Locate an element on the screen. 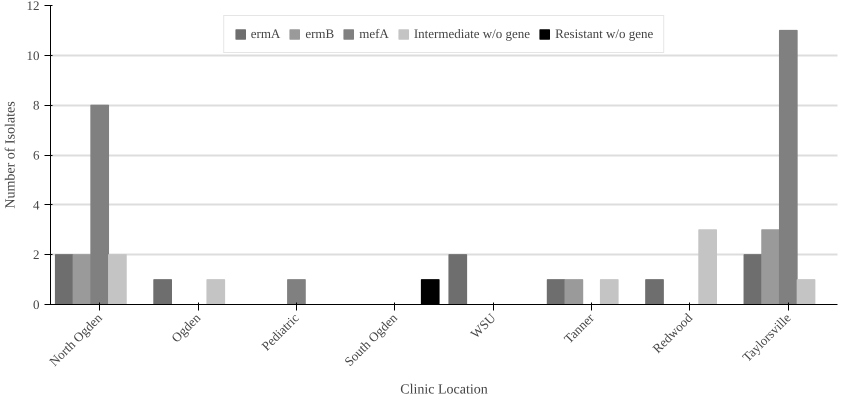 The height and width of the screenshot is (400, 842). legend-label: ermA is located at coordinates (265, 34).